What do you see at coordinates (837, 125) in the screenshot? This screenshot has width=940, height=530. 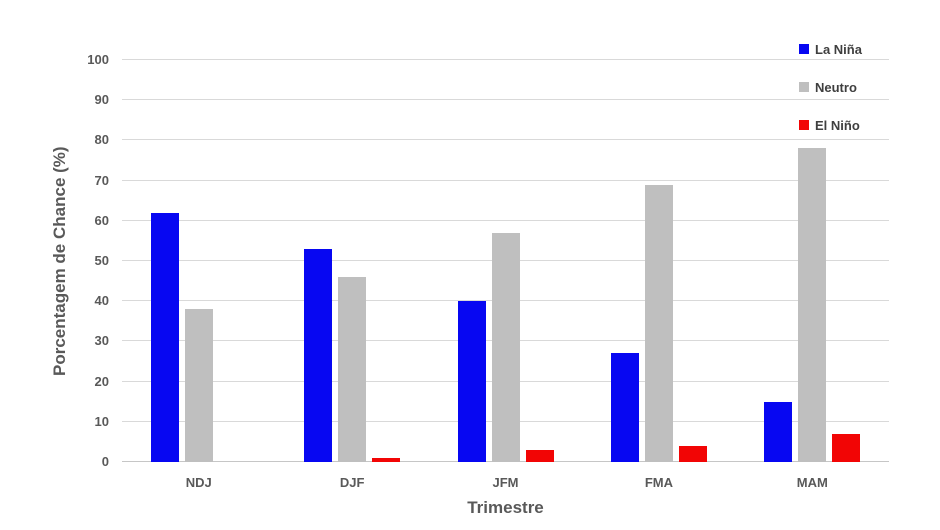 I see `legend-label-el-nino: El Niño` at bounding box center [837, 125].